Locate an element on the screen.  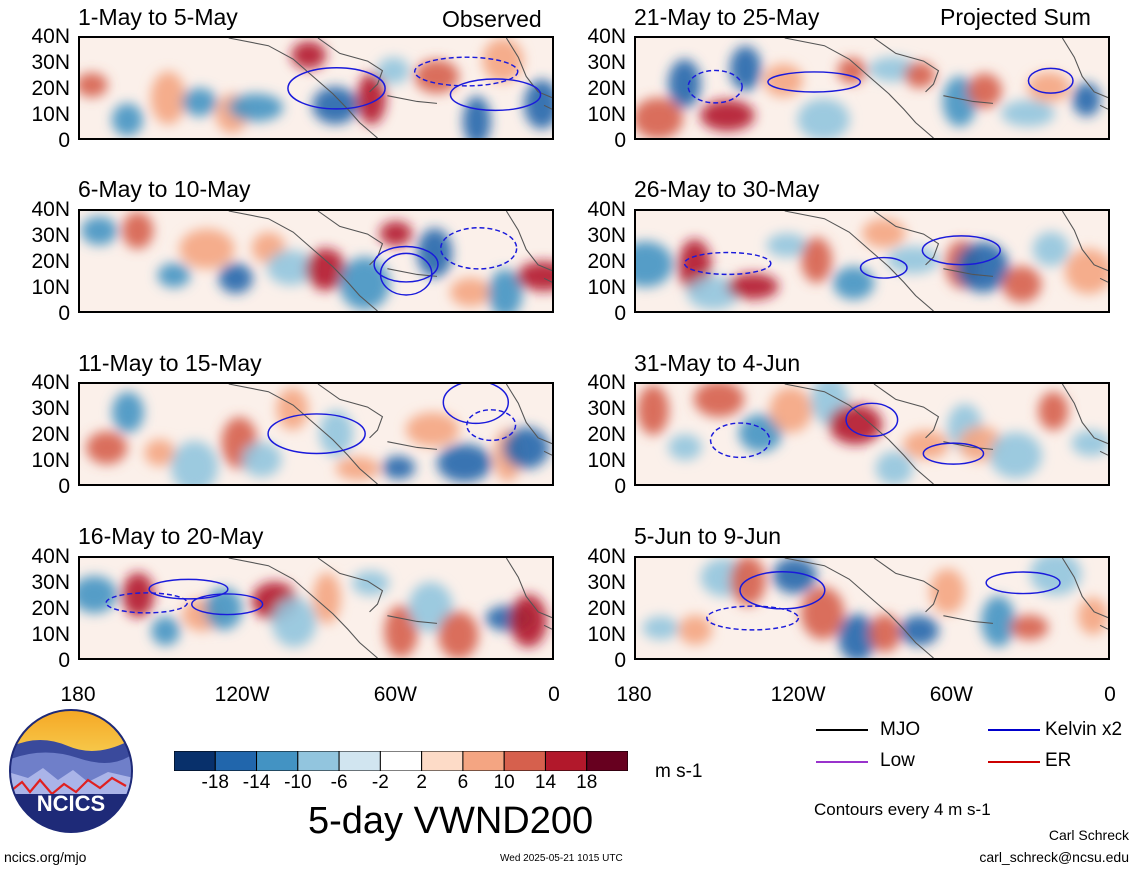
colorbar-tick-label: 2 is located at coordinates (421, 782).